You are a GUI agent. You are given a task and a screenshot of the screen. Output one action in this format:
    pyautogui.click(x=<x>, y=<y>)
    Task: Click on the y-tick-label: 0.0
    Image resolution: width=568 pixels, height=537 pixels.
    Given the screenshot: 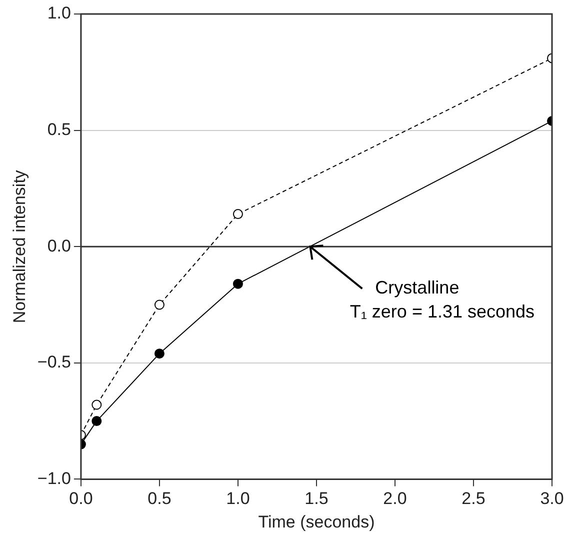 What is the action you would take?
    pyautogui.click(x=59, y=246)
    